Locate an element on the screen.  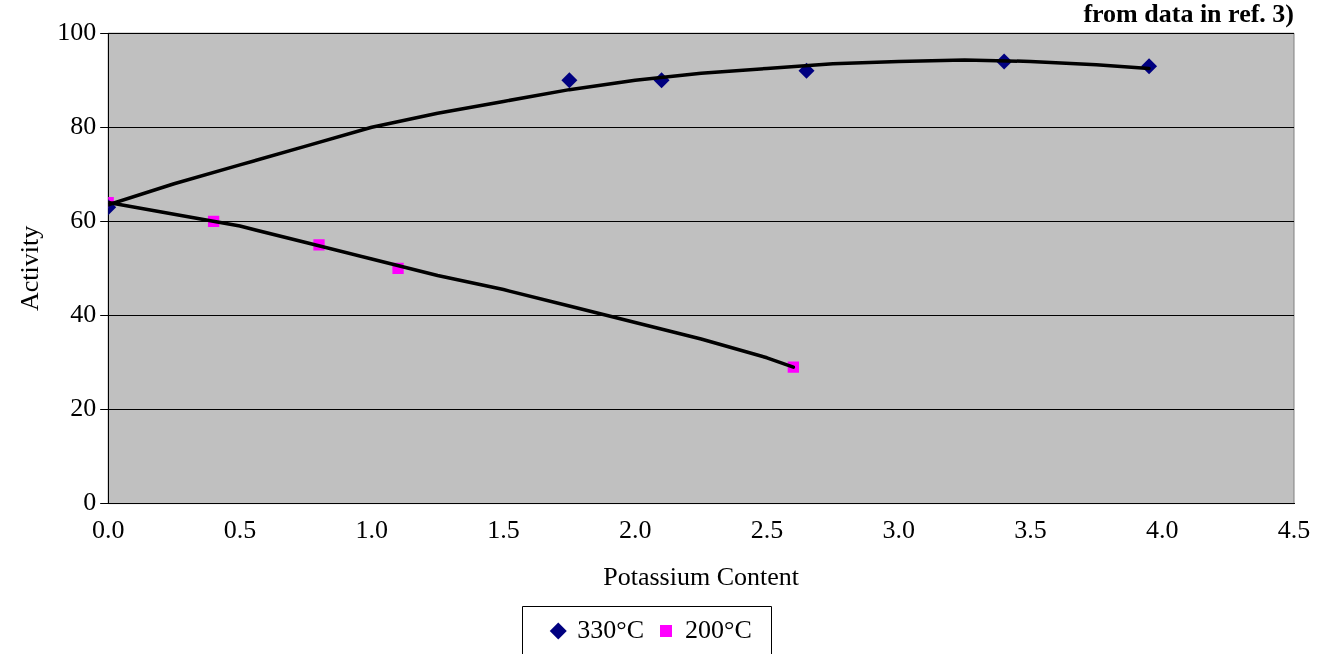
x-tick-label: 3.5 is located at coordinates (1030, 530).